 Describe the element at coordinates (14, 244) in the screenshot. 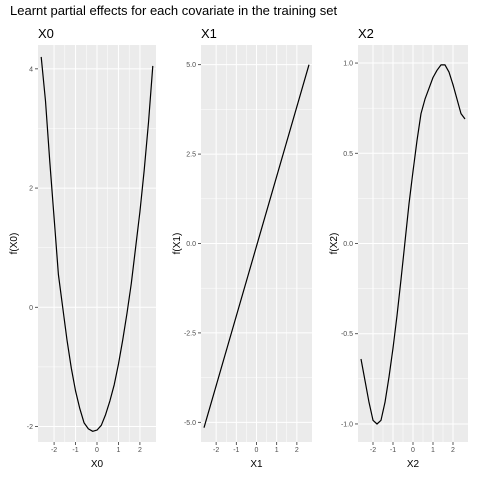

I see `y-axis-label: f(X0)` at that location.